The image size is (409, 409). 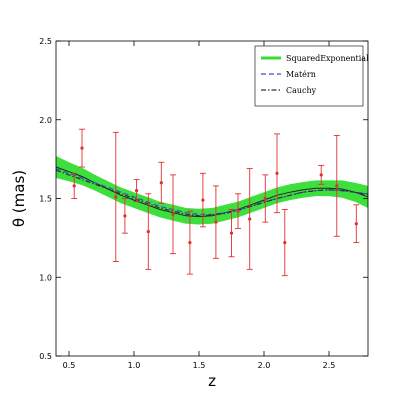 What do you see at coordinates (134, 365) in the screenshot?
I see `x-tick-label: 1.0` at bounding box center [134, 365].